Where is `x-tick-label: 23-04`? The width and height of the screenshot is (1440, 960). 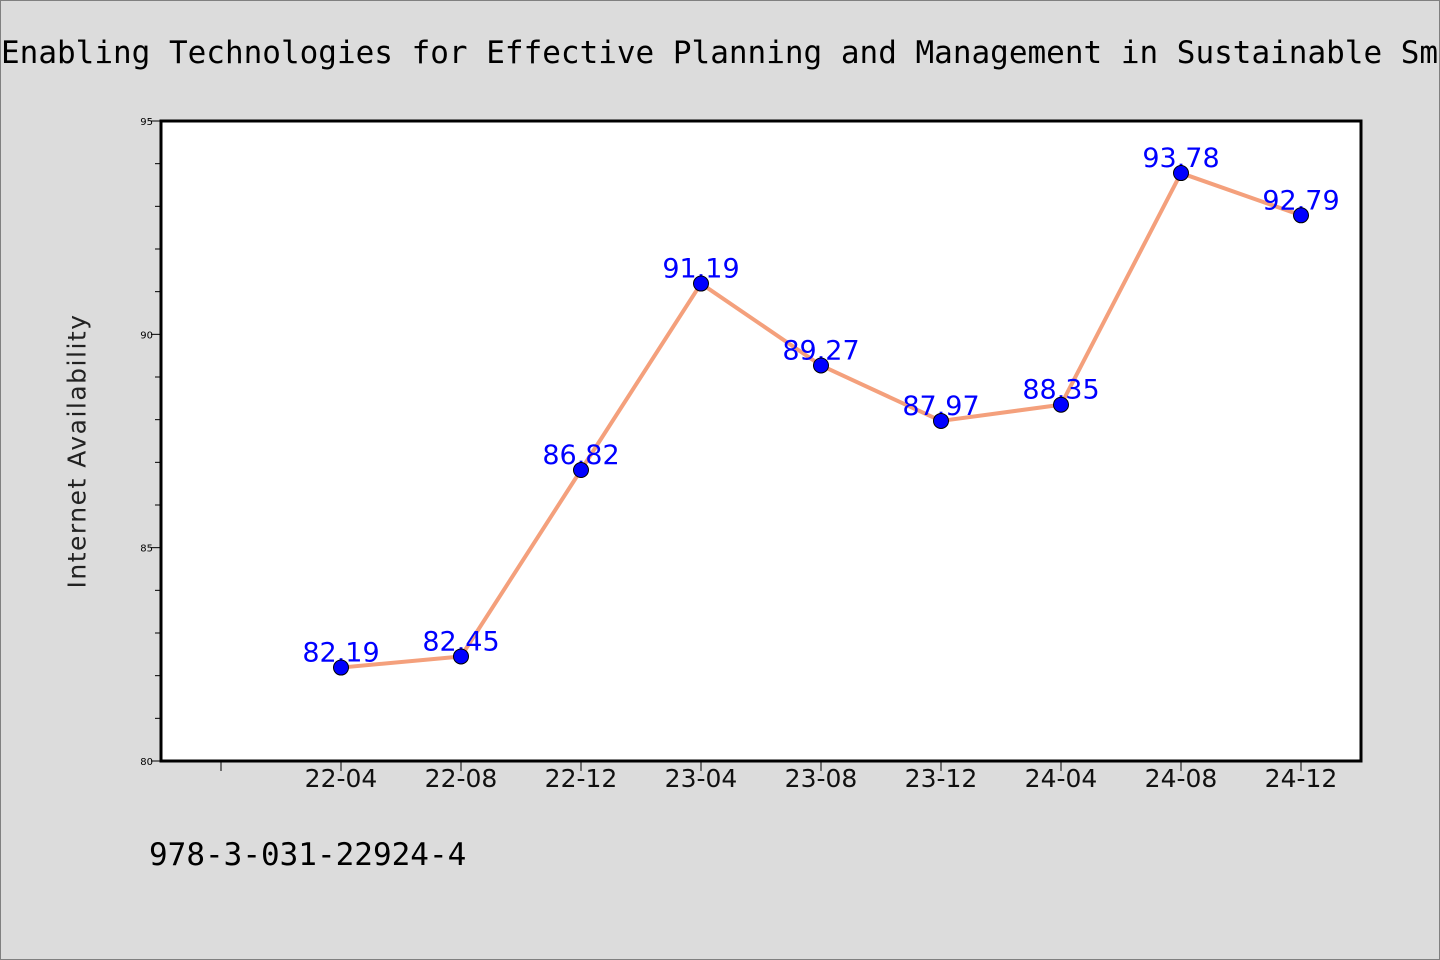
x-tick-label: 23-04 is located at coordinates (701, 778).